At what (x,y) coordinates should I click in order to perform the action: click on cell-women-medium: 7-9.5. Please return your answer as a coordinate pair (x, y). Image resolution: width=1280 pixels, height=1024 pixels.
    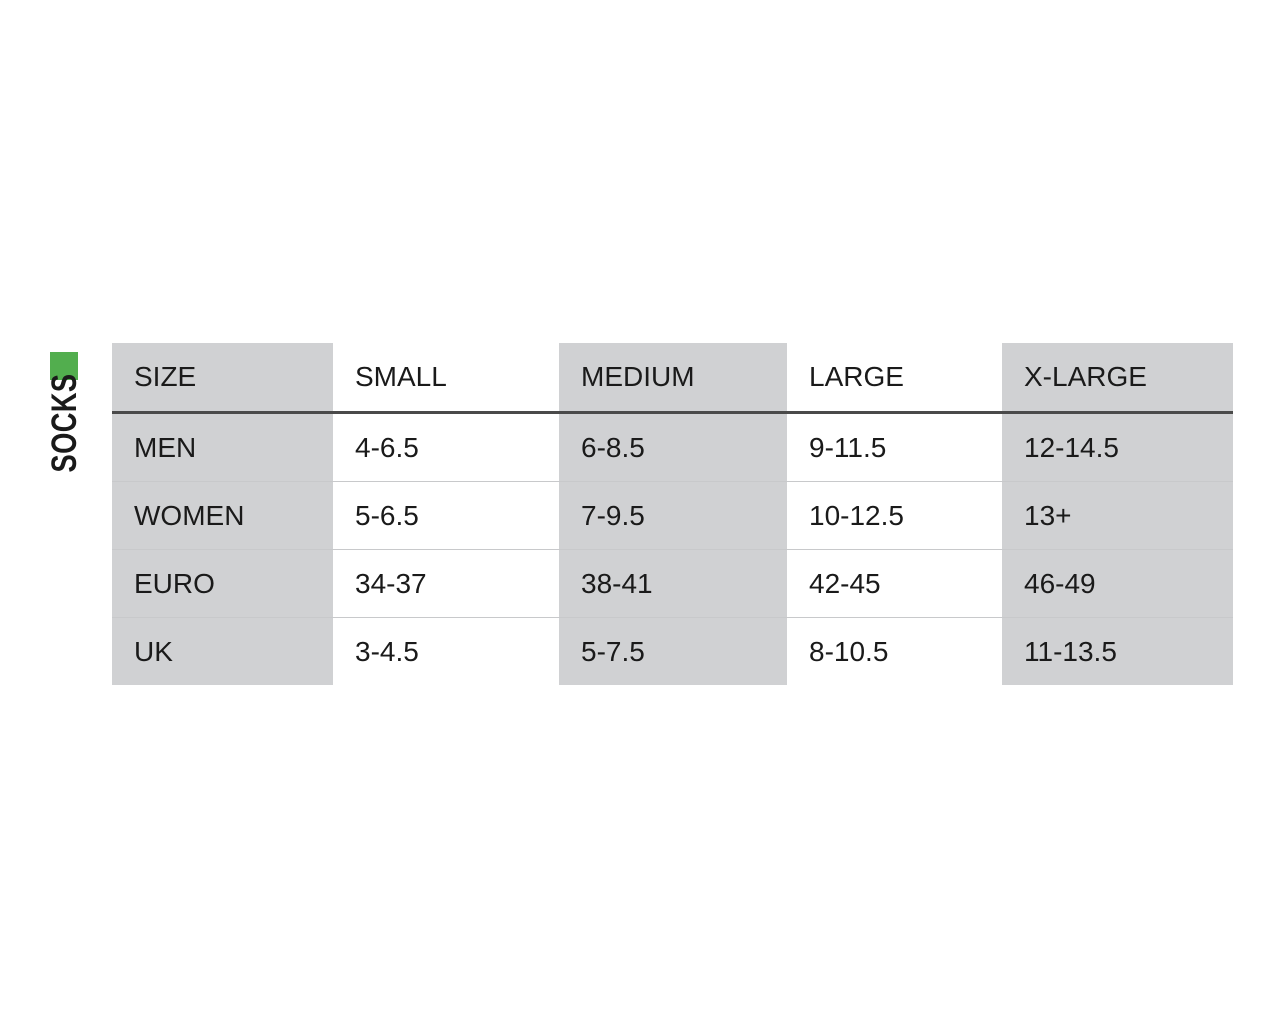
    Looking at the image, I should click on (673, 515).